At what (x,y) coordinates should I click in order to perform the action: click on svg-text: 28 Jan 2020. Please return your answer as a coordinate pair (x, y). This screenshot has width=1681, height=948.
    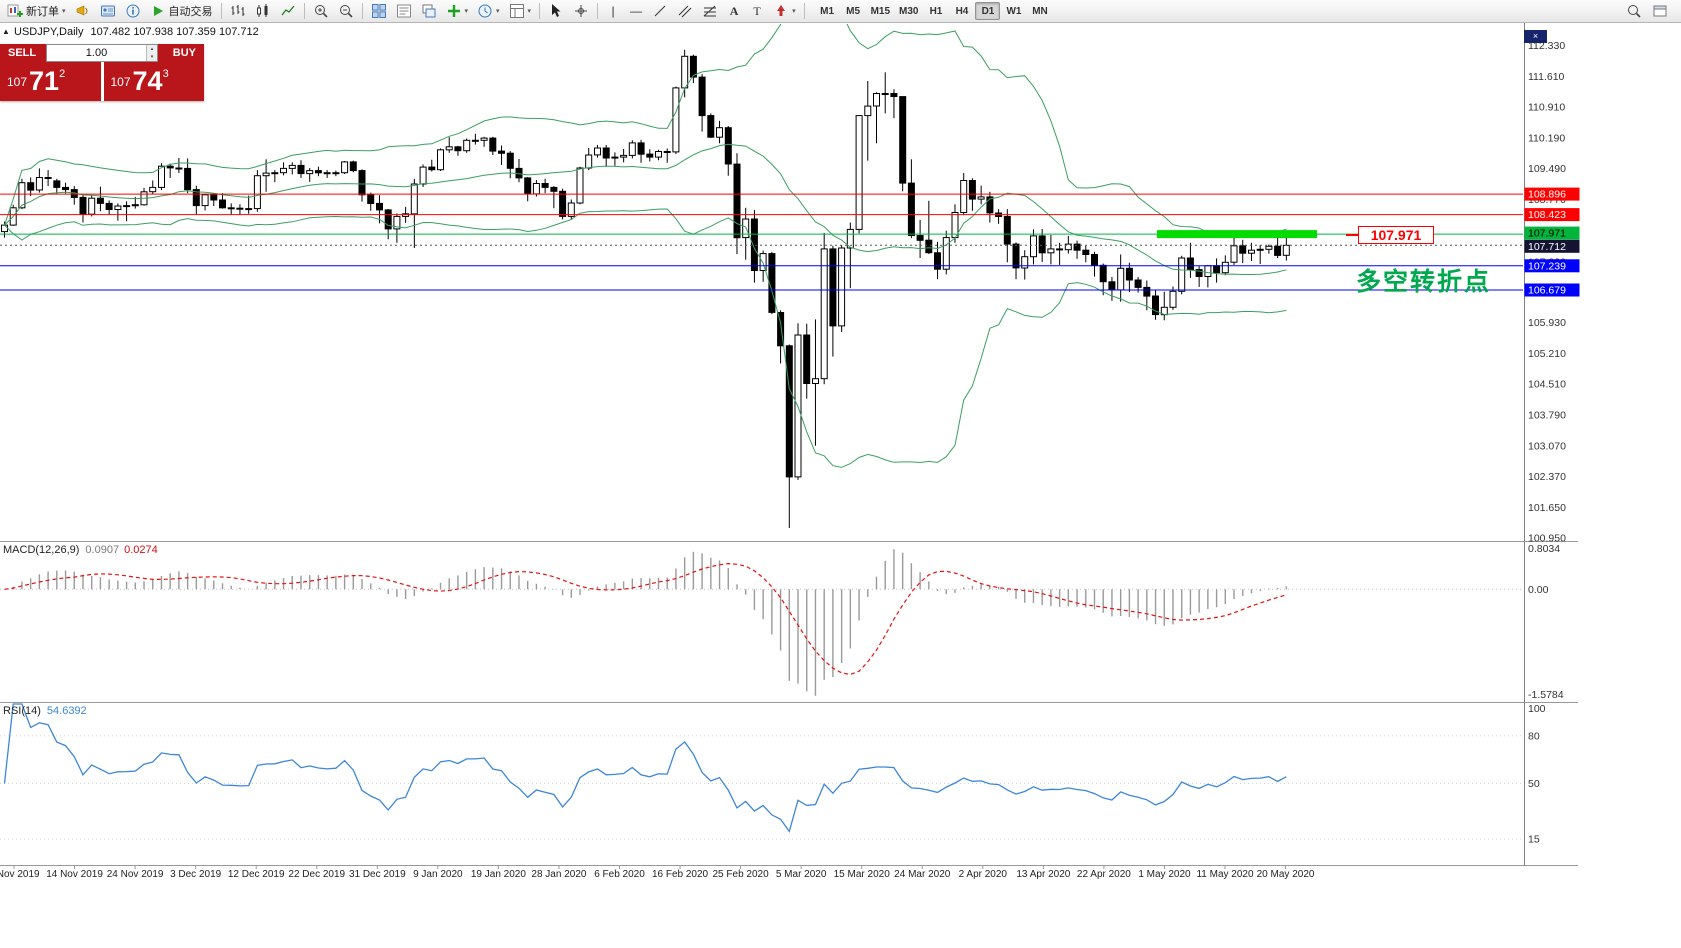
    Looking at the image, I should click on (558, 874).